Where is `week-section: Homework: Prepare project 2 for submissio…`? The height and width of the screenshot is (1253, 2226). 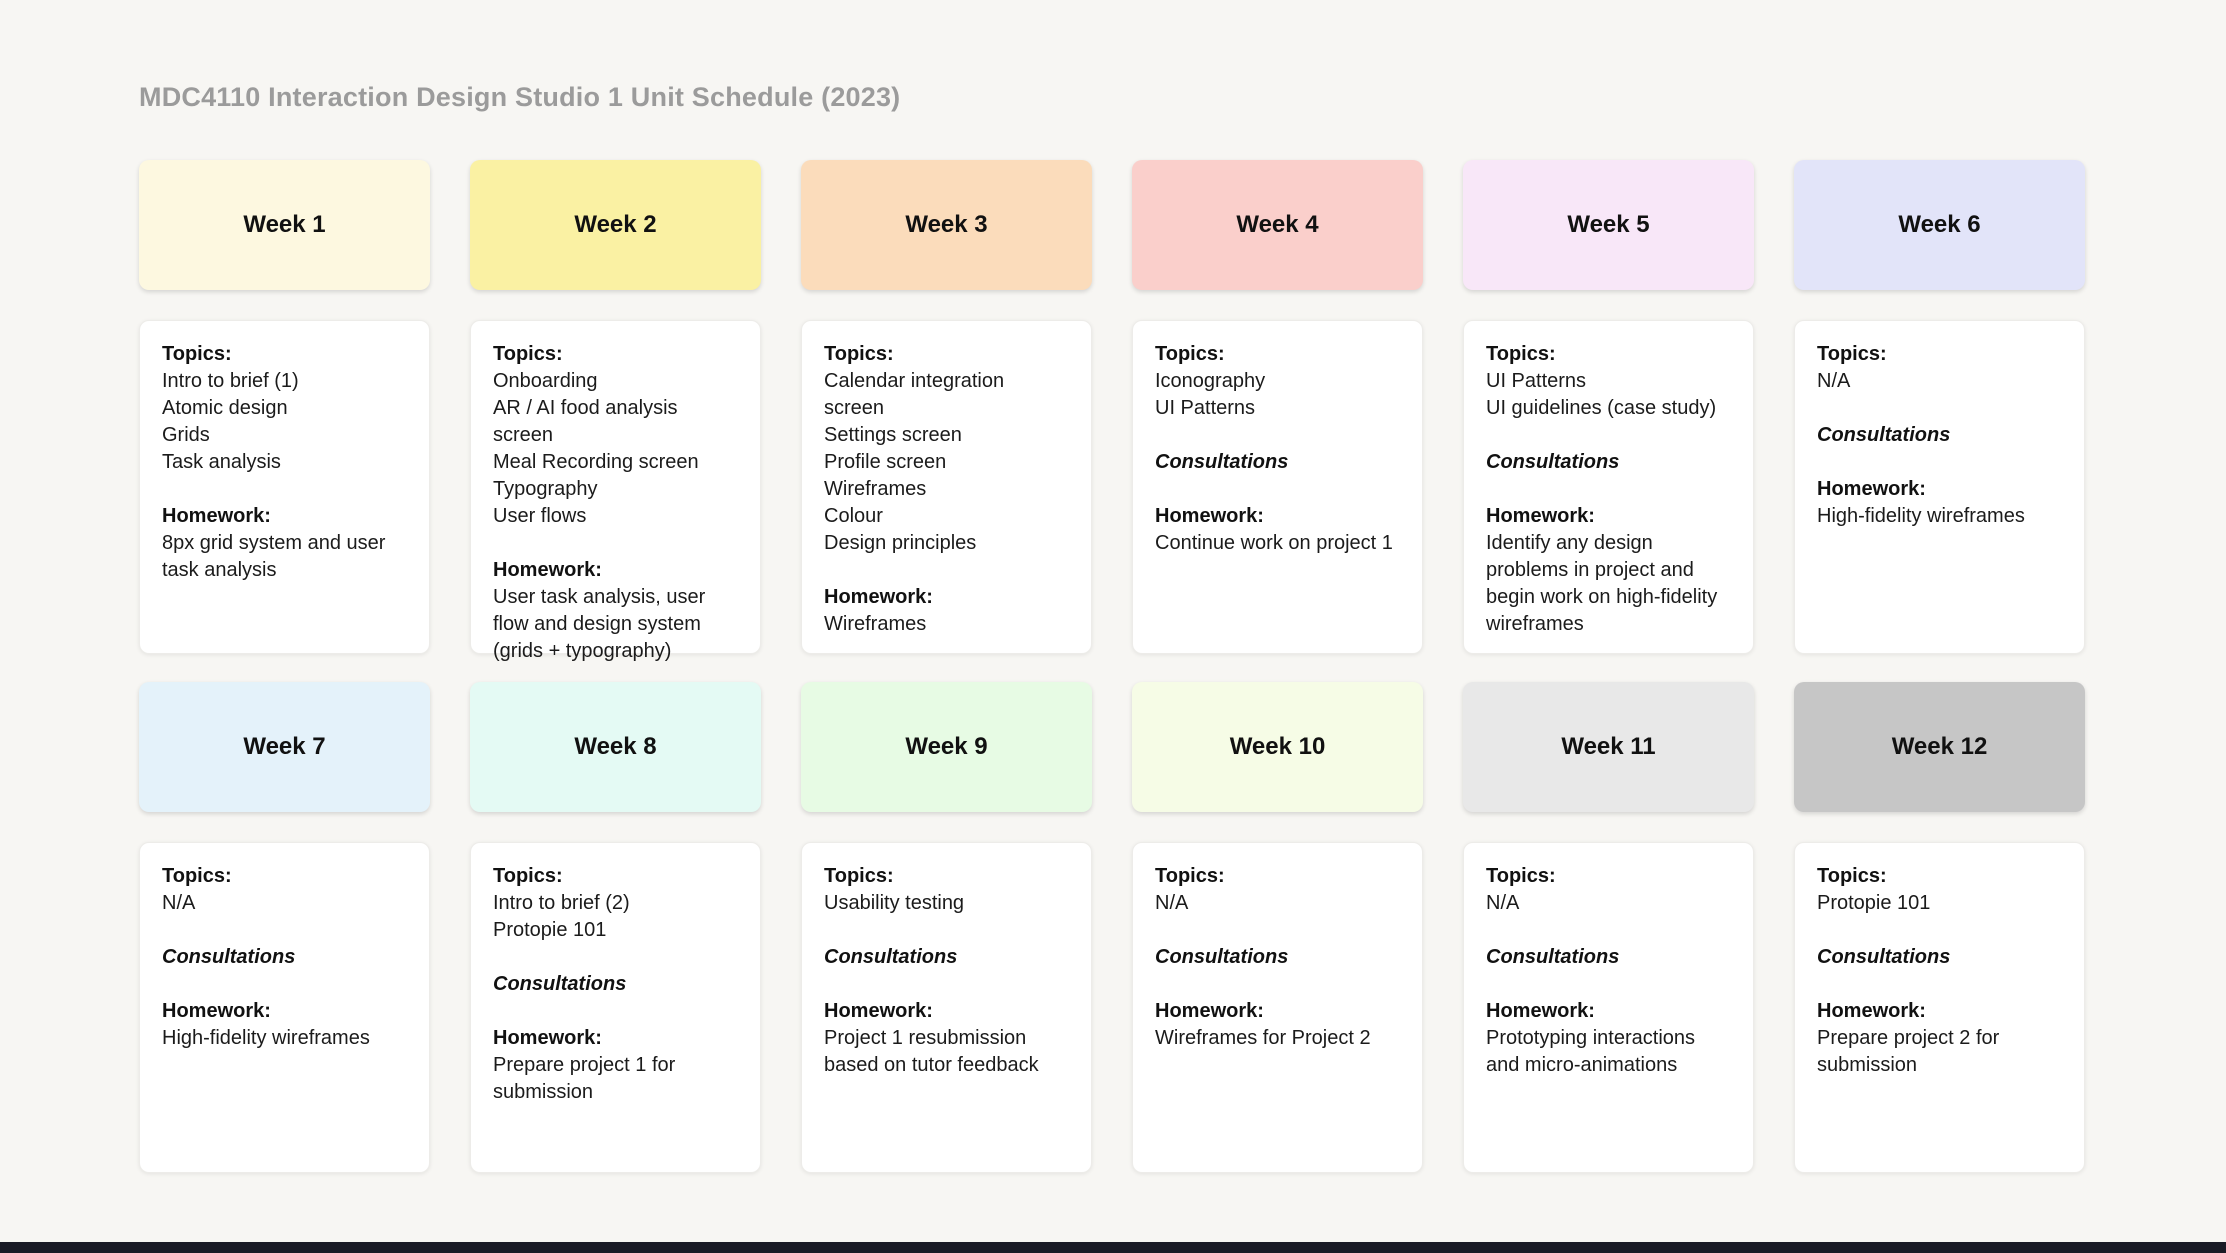
week-section: Homework: Prepare project 2 for submissio… is located at coordinates (1939, 1038).